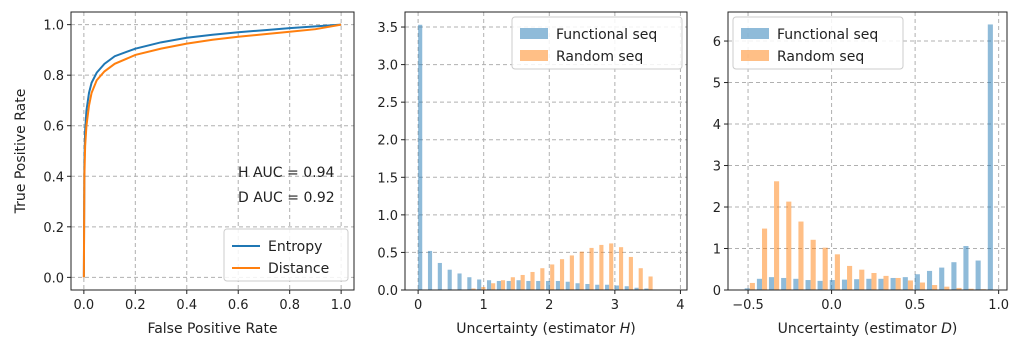 Image resolution: width=1014 pixels, height=339 pixels. What do you see at coordinates (387, 178) in the screenshot?
I see `y-tick-label: 1.5` at bounding box center [387, 178].